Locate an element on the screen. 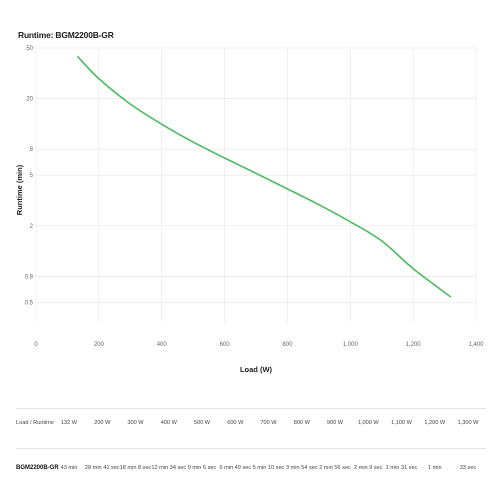  x-tick-label: 200 is located at coordinates (99, 345).